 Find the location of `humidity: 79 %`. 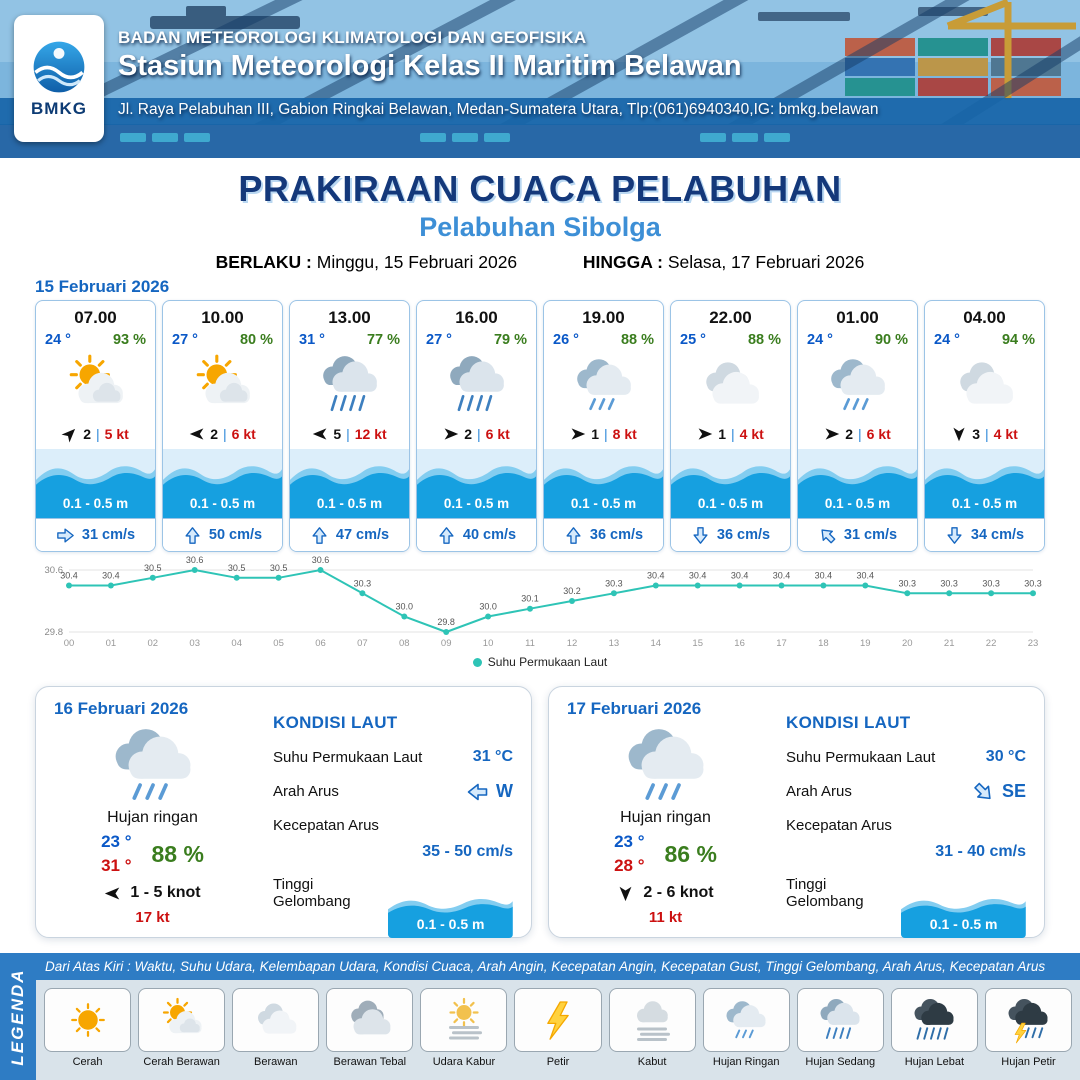

humidity: 79 % is located at coordinates (510, 340).